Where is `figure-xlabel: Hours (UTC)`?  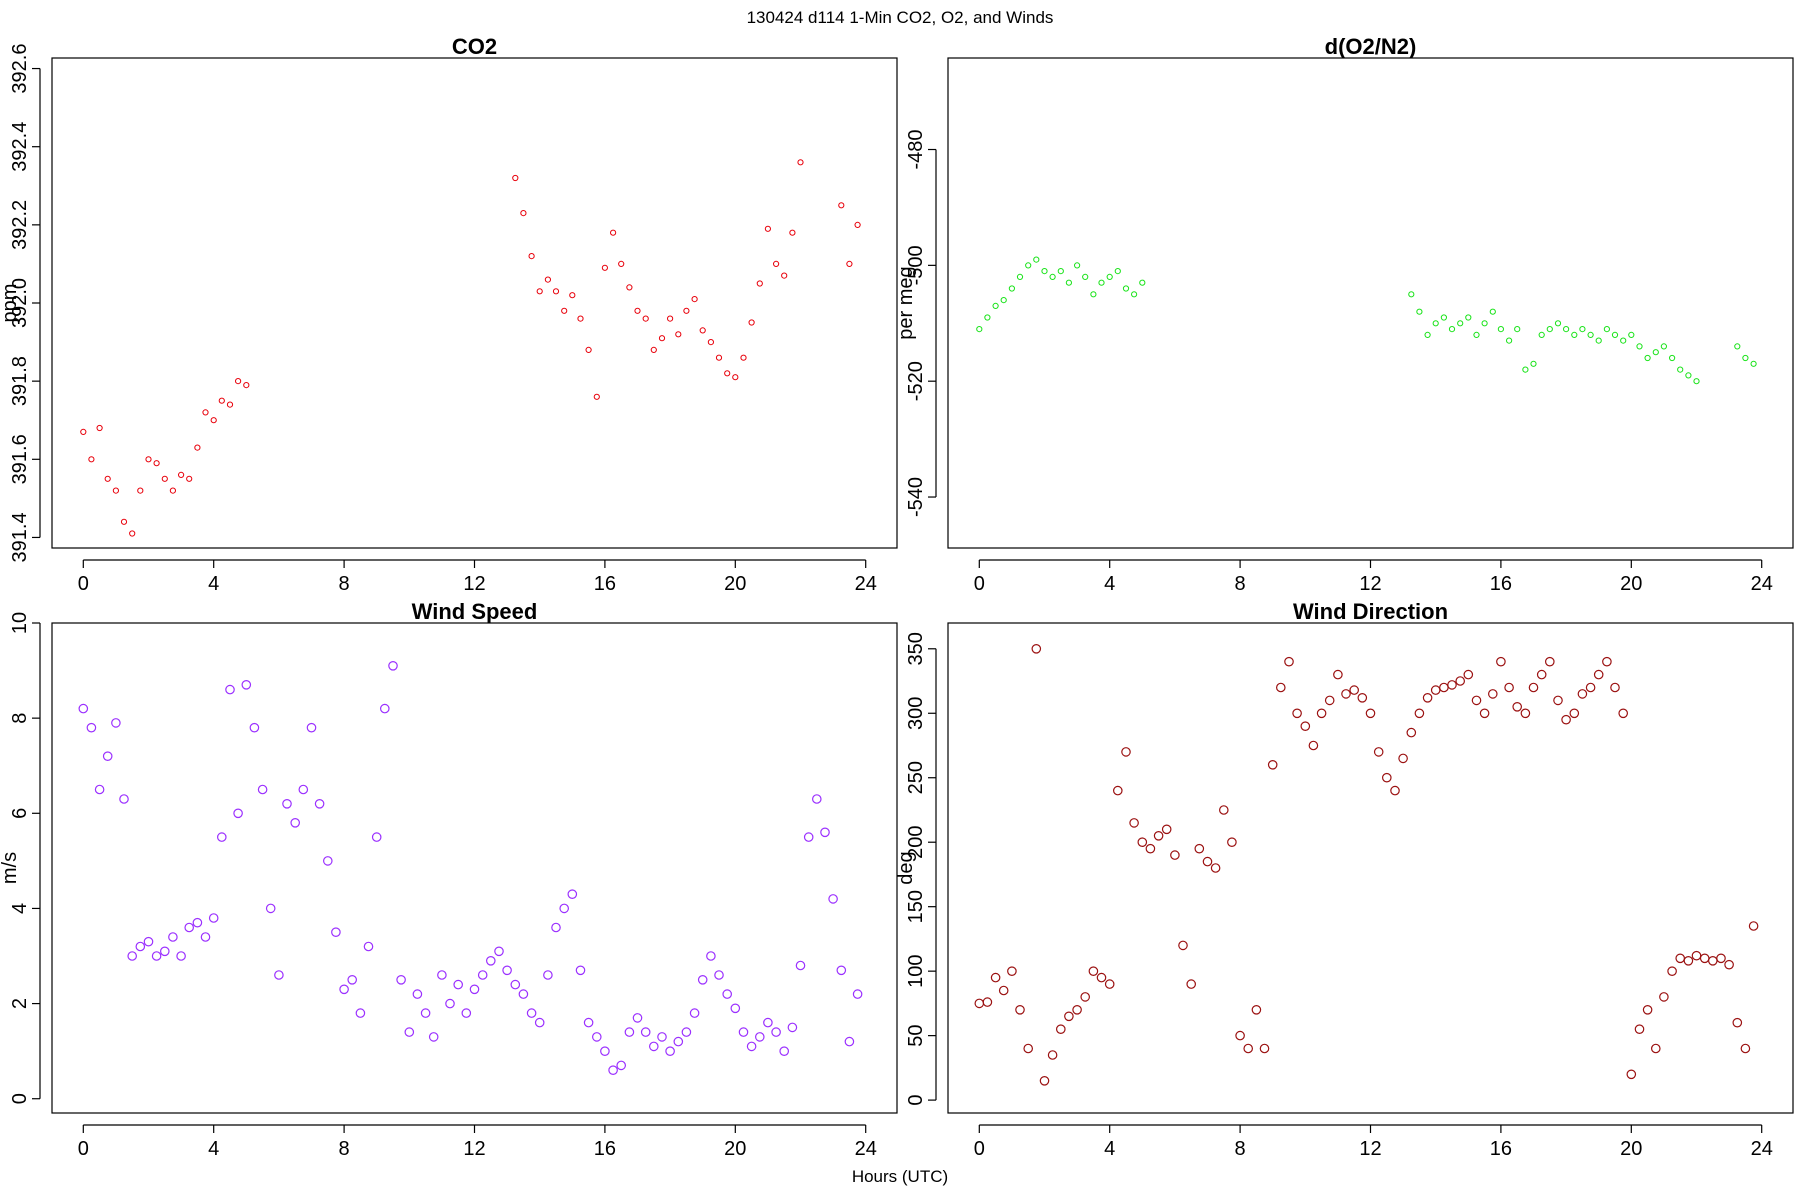
figure-xlabel: Hours (UTC) is located at coordinates (900, 1176).